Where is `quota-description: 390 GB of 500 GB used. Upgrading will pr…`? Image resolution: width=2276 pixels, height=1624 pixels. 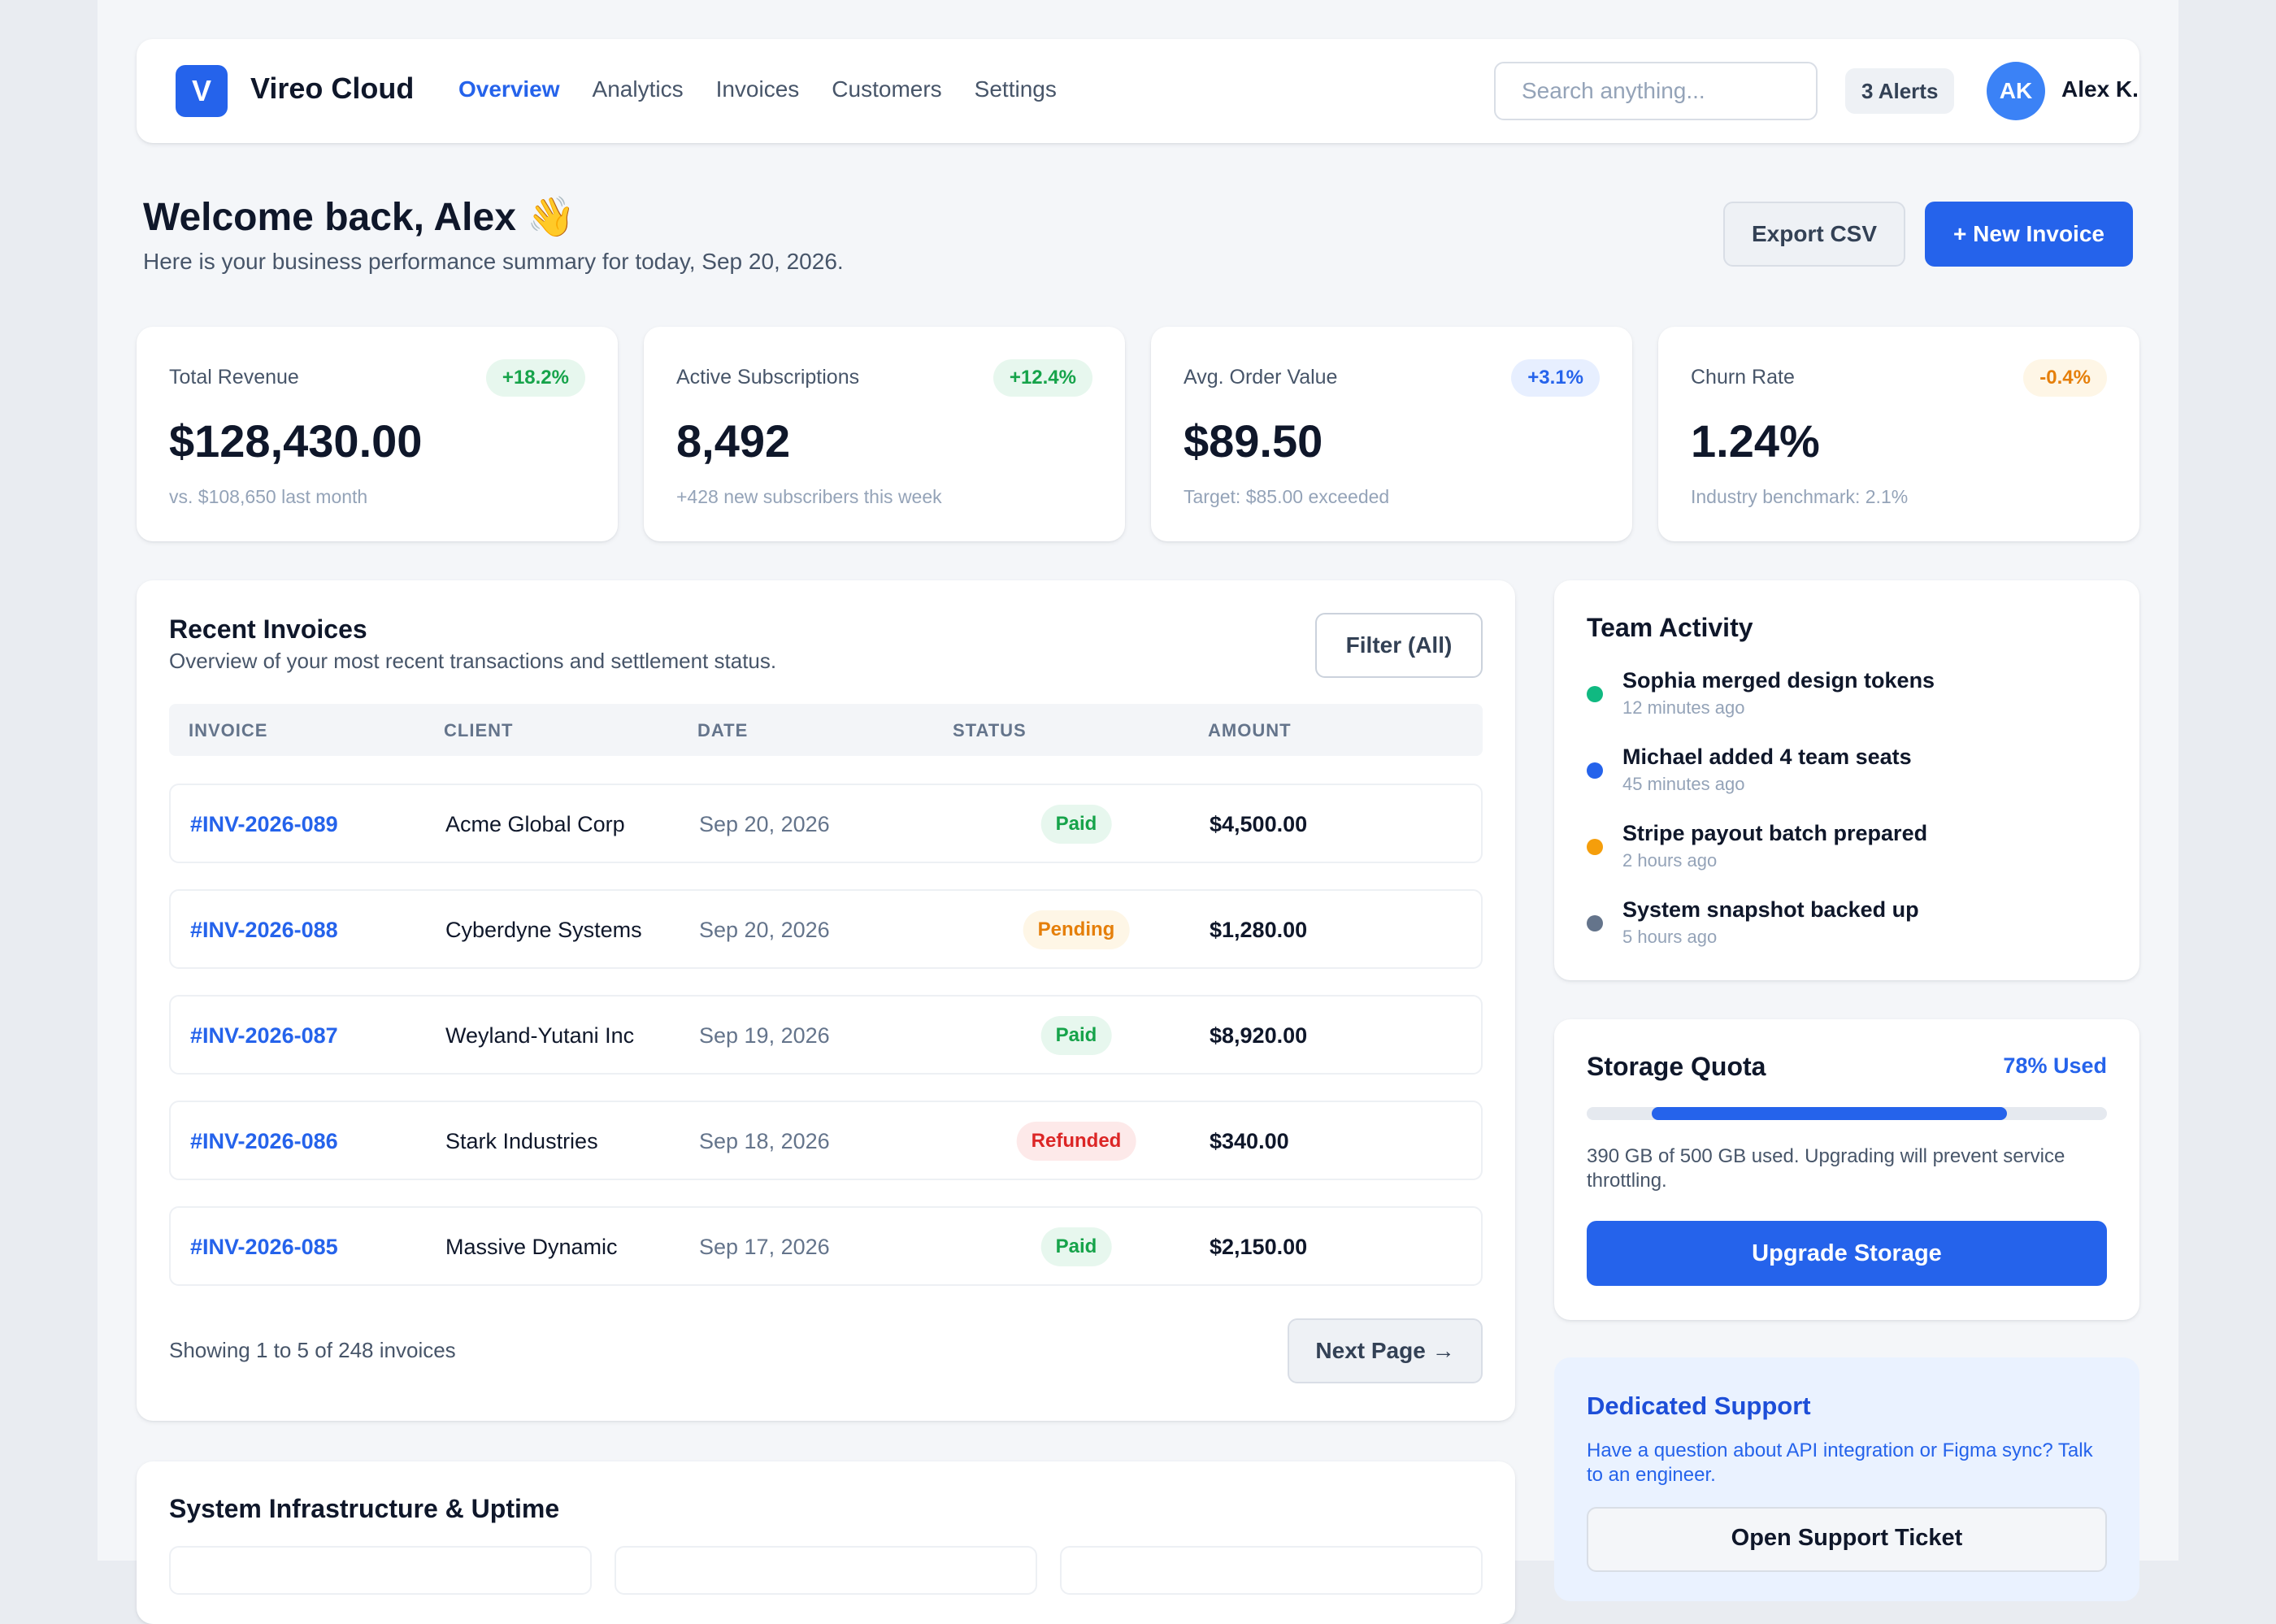
quota-description: 390 GB of 500 GB used. Upgrading will pr… is located at coordinates (1826, 1168).